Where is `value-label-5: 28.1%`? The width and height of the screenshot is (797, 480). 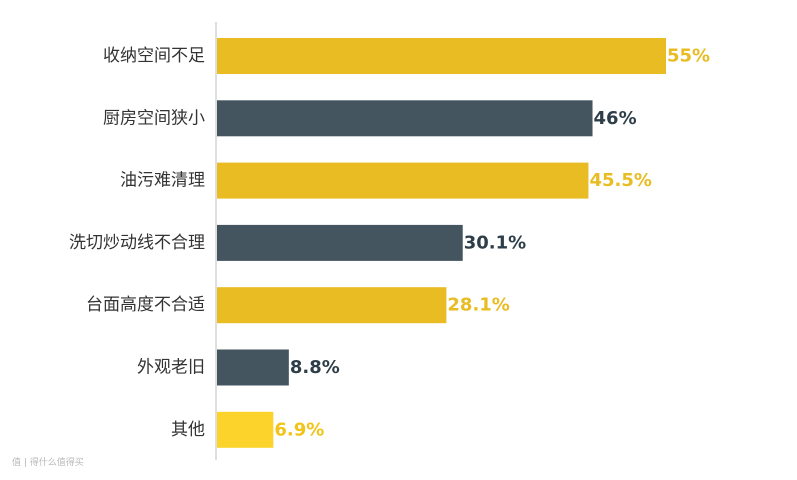 value-label-5: 28.1% is located at coordinates (478, 305).